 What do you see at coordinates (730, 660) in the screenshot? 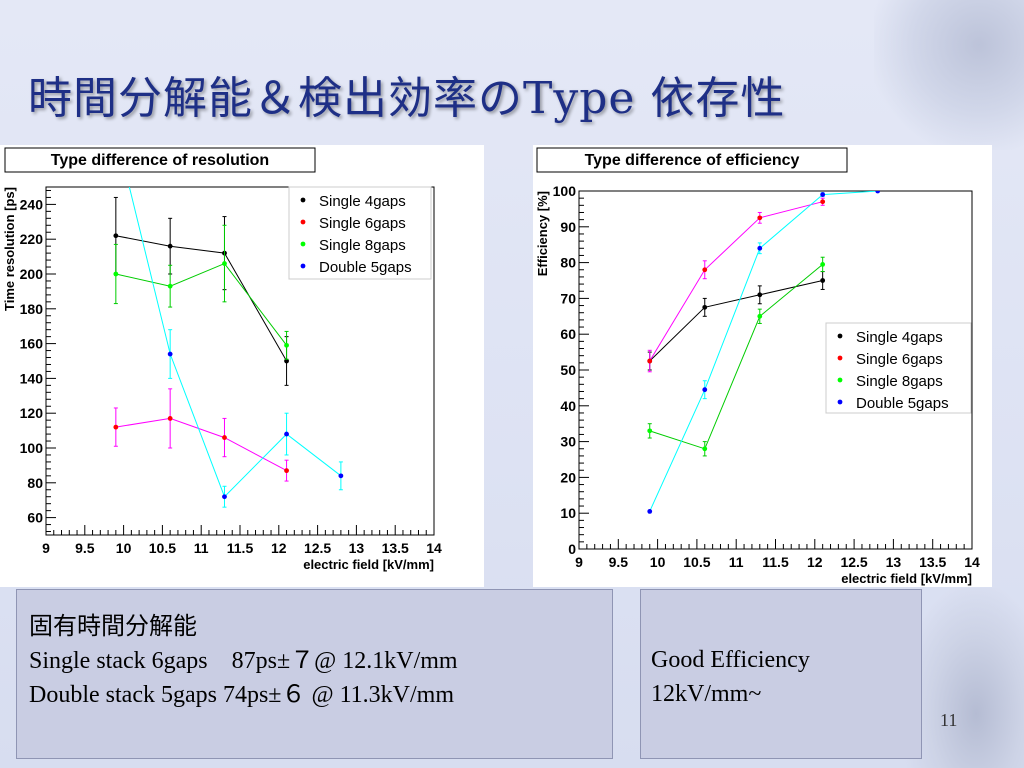
I see `efficiency-summary-heading: Good Efficiency` at bounding box center [730, 660].